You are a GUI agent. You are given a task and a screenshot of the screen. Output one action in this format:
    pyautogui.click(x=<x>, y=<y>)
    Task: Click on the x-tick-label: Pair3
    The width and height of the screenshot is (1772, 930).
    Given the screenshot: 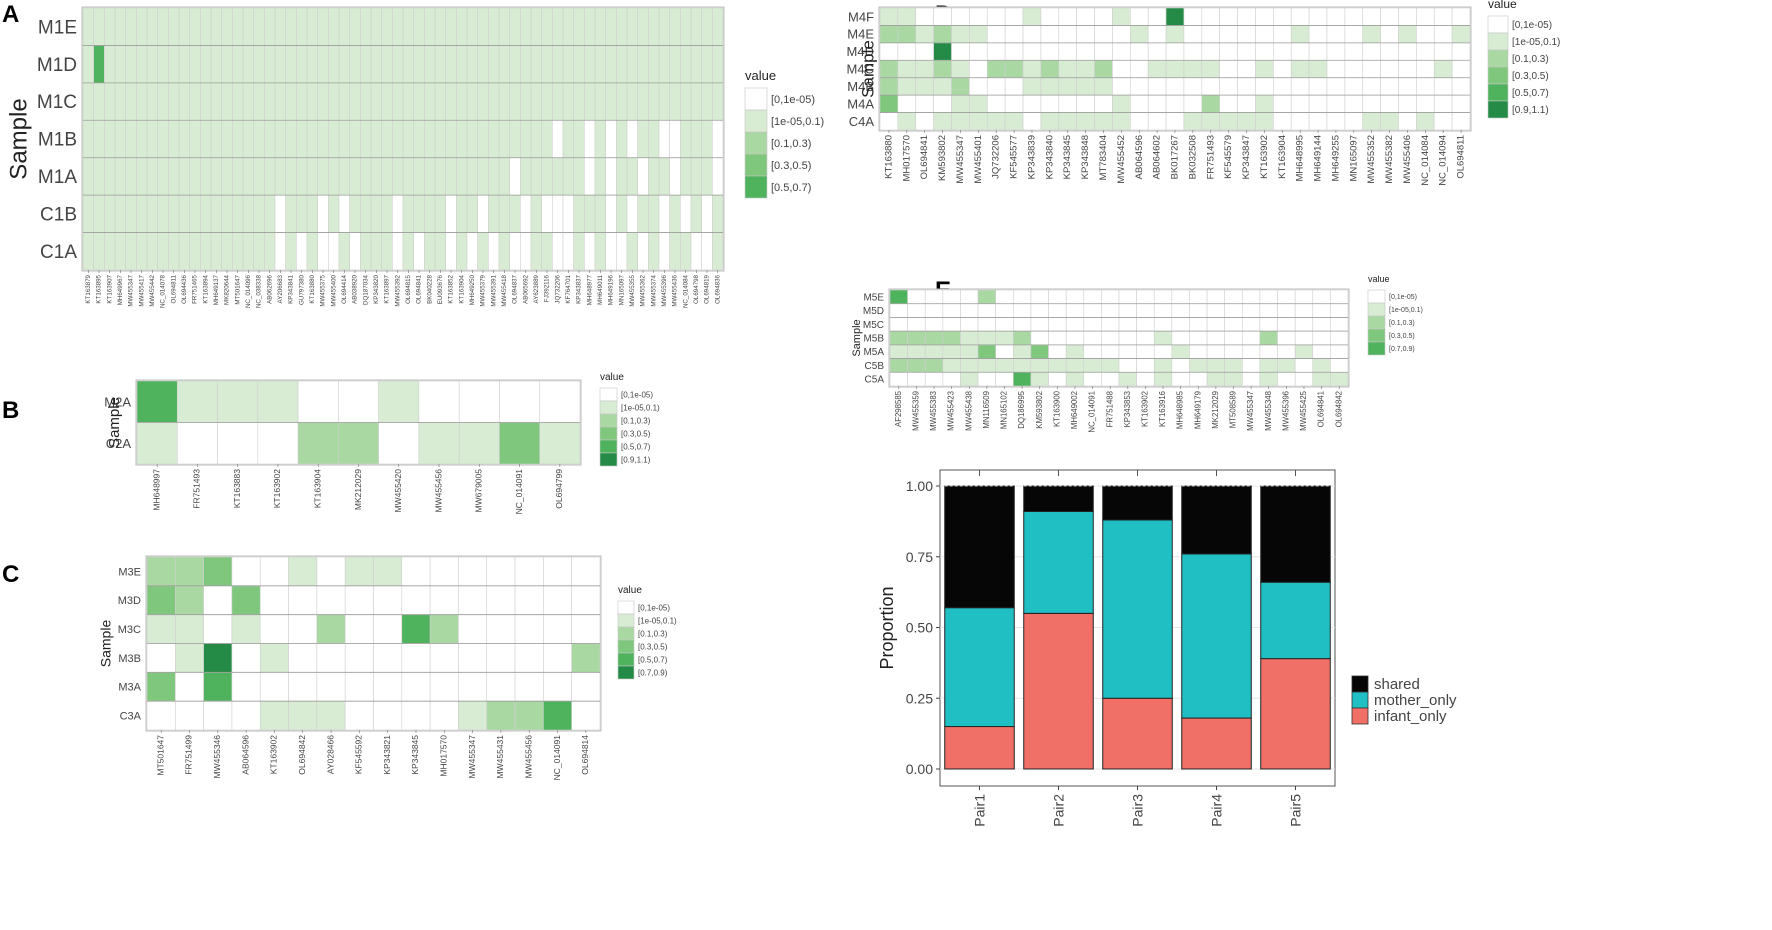 What is the action you would take?
    pyautogui.click(x=1138, y=810)
    